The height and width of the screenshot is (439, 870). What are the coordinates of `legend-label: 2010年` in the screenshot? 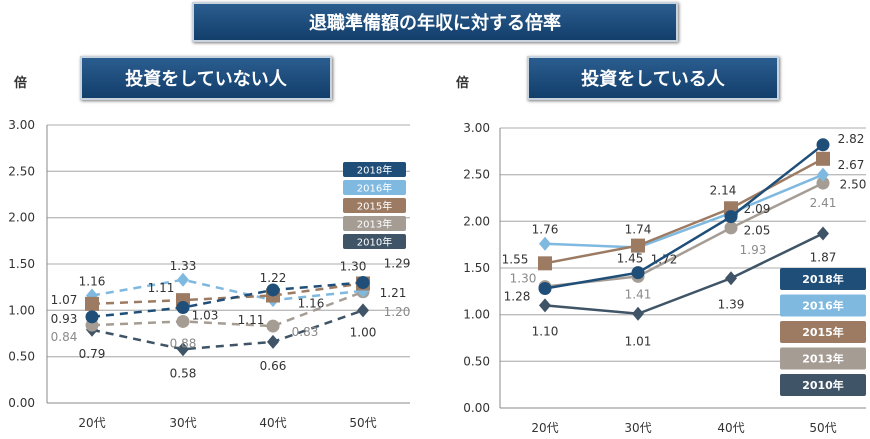 It's located at (374, 242).